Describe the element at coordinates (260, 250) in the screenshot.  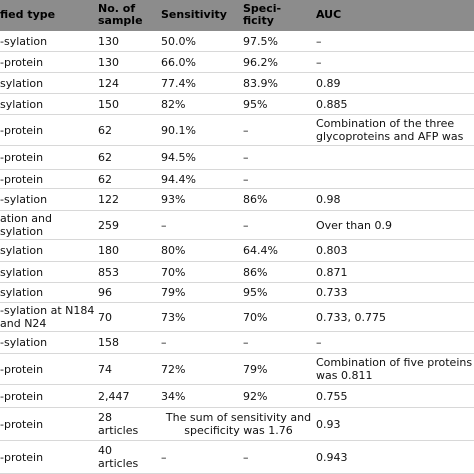
I see `cell-specificity: 64.4%` at that location.